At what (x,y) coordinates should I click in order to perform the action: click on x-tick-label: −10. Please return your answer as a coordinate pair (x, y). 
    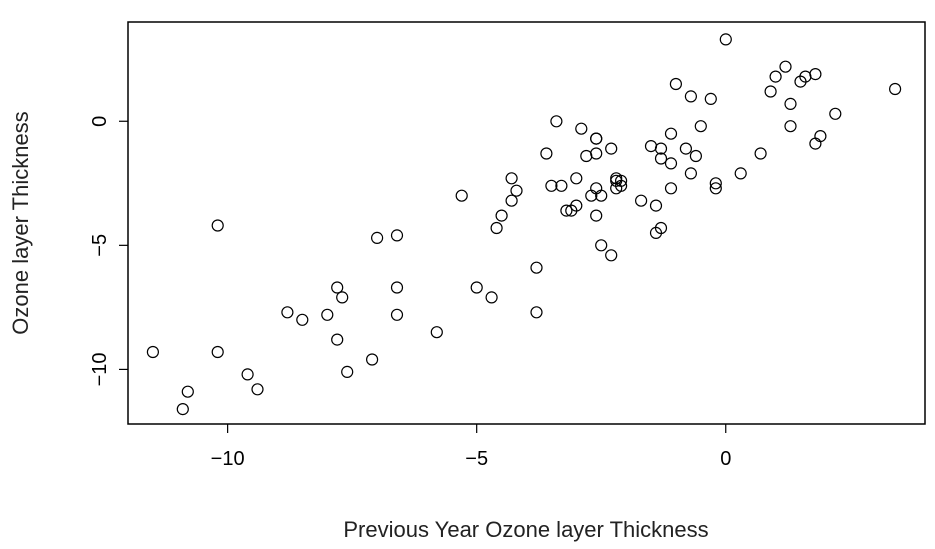
    Looking at the image, I should click on (228, 459).